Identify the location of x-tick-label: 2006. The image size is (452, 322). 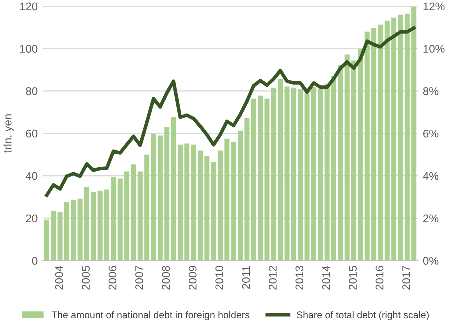
(112, 278).